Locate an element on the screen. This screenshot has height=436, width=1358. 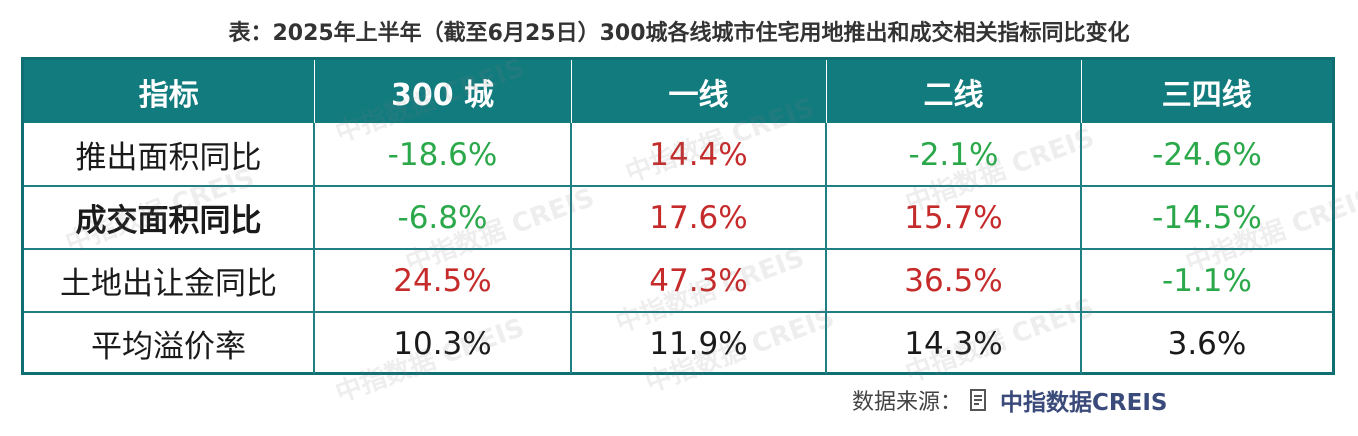
table-cell: 10.3% is located at coordinates (442, 342).